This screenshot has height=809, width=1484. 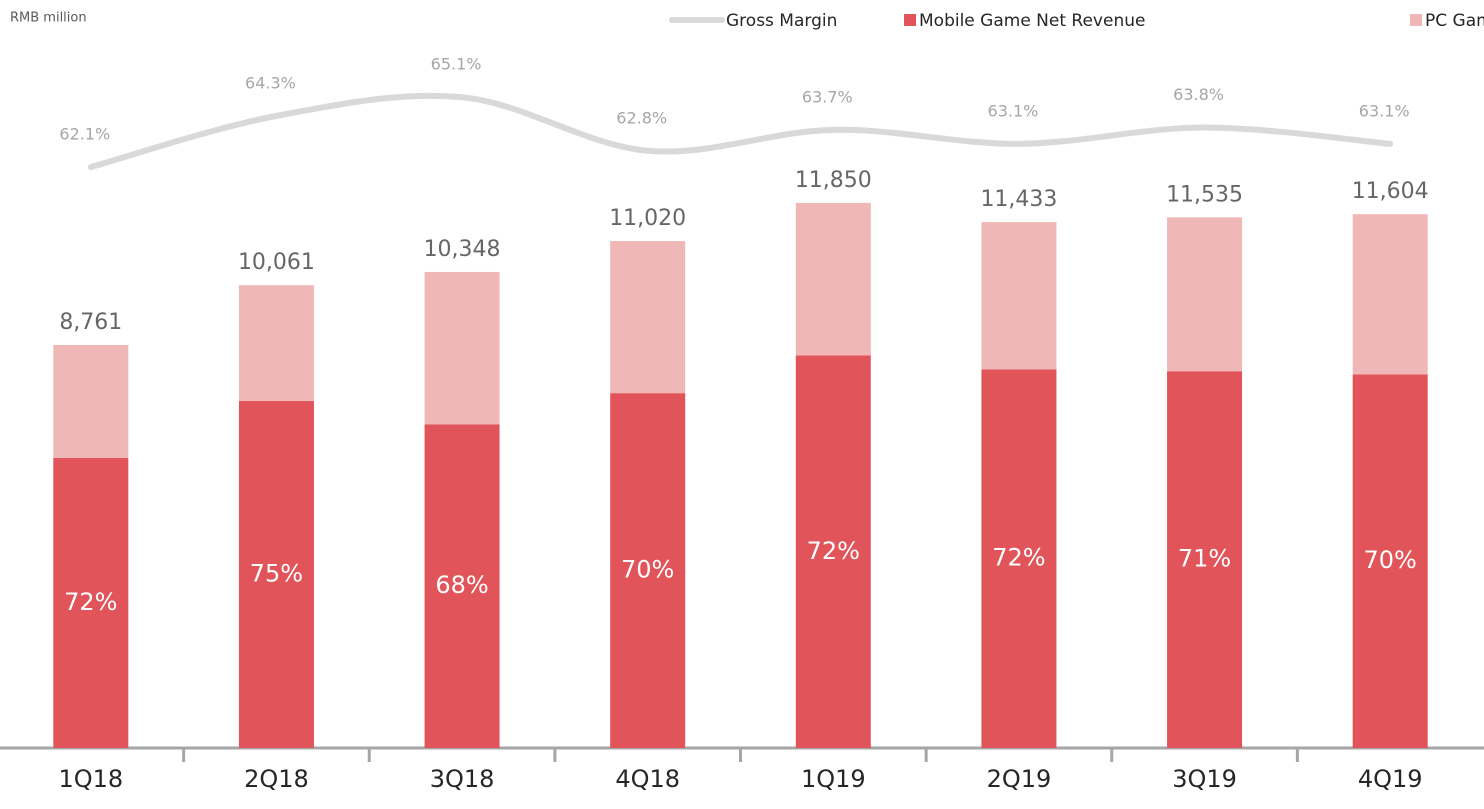 What do you see at coordinates (456, 64) in the screenshot?
I see `margin-label: 65.1%` at bounding box center [456, 64].